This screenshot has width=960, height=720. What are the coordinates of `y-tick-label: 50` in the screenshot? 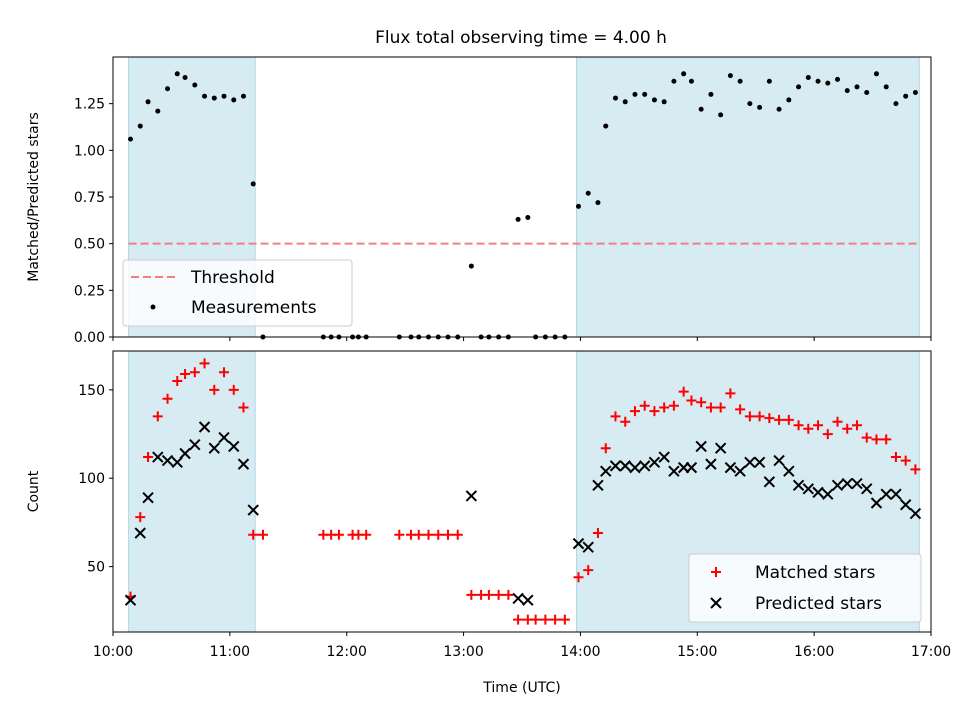 It's located at (96, 568).